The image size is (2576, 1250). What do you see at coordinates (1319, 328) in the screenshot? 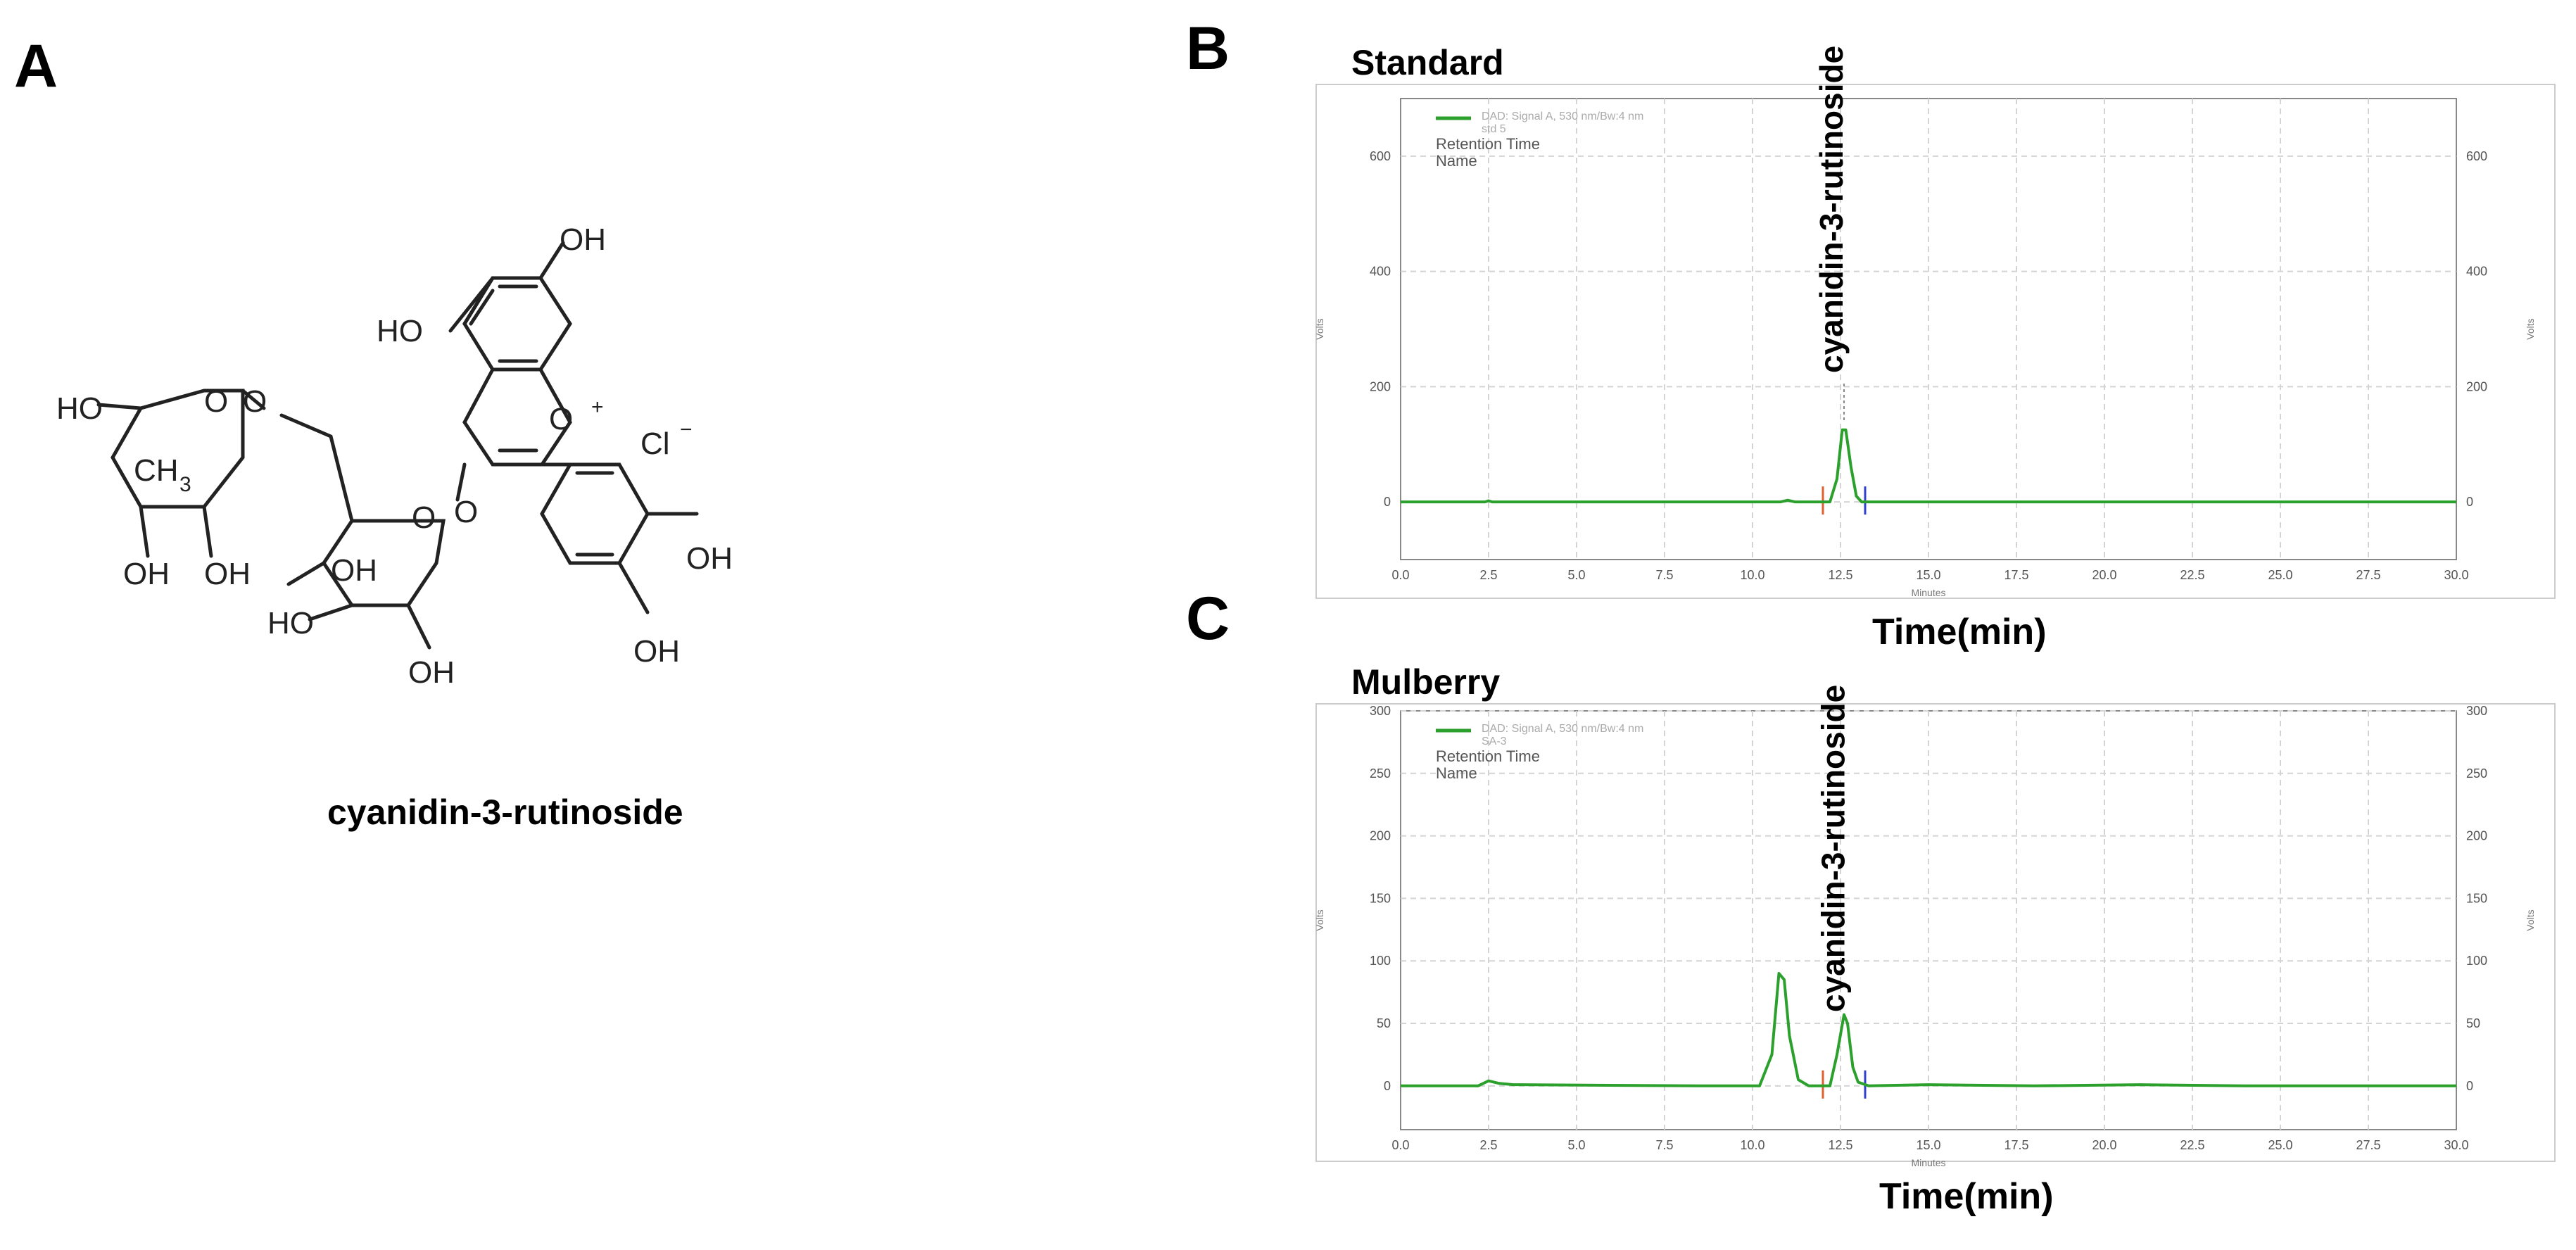
I see `chart-b-y-unit-left: Volts` at bounding box center [1319, 328].